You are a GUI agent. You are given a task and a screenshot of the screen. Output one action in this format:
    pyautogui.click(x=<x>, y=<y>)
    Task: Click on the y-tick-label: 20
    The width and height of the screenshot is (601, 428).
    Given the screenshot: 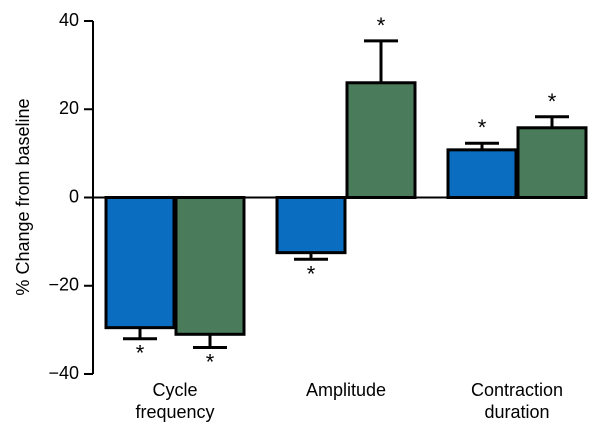 What is the action you would take?
    pyautogui.click(x=69, y=108)
    